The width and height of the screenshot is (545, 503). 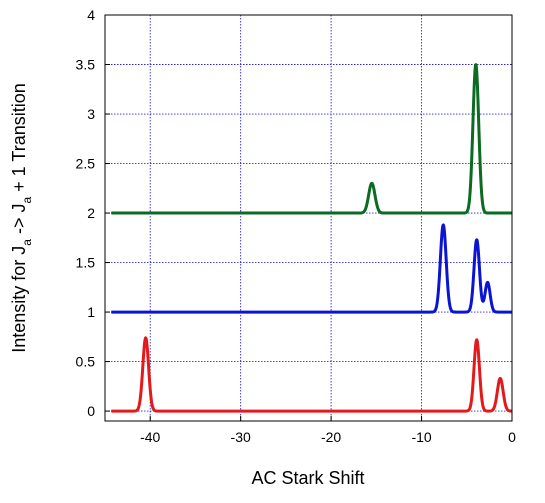 What do you see at coordinates (19, 140) in the screenshot?
I see `y-axis-title-part-3: + 1 Transition` at bounding box center [19, 140].